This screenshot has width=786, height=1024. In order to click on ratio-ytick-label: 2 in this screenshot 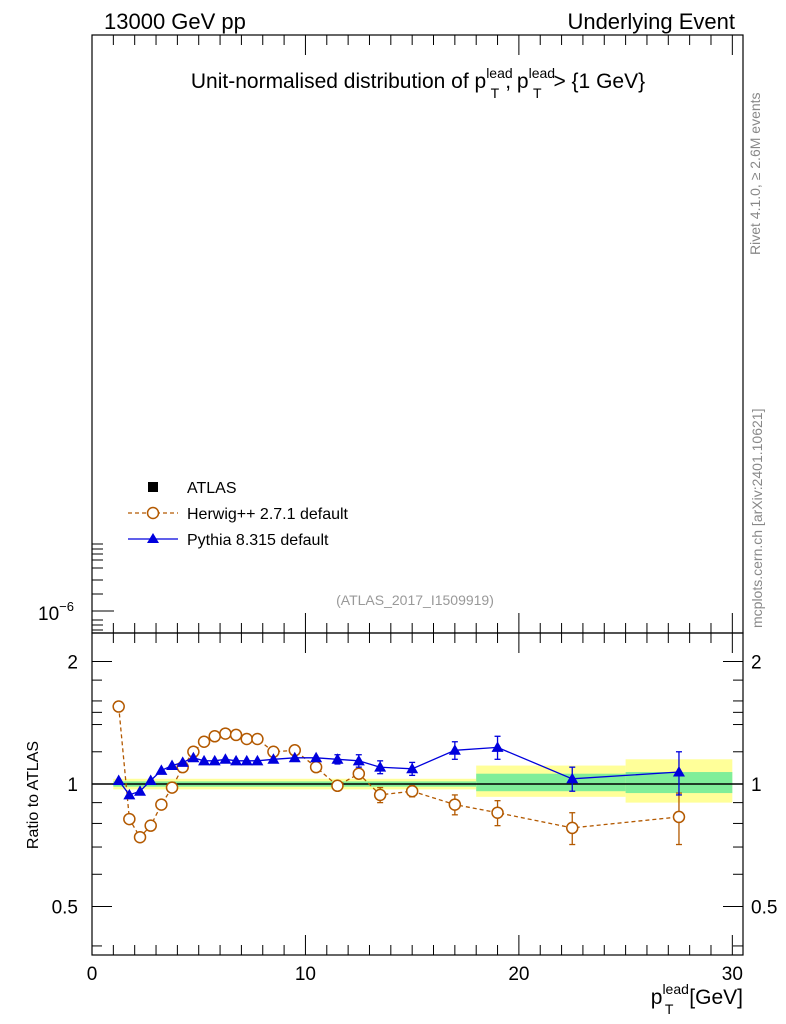, I will do `click(72, 663)`.